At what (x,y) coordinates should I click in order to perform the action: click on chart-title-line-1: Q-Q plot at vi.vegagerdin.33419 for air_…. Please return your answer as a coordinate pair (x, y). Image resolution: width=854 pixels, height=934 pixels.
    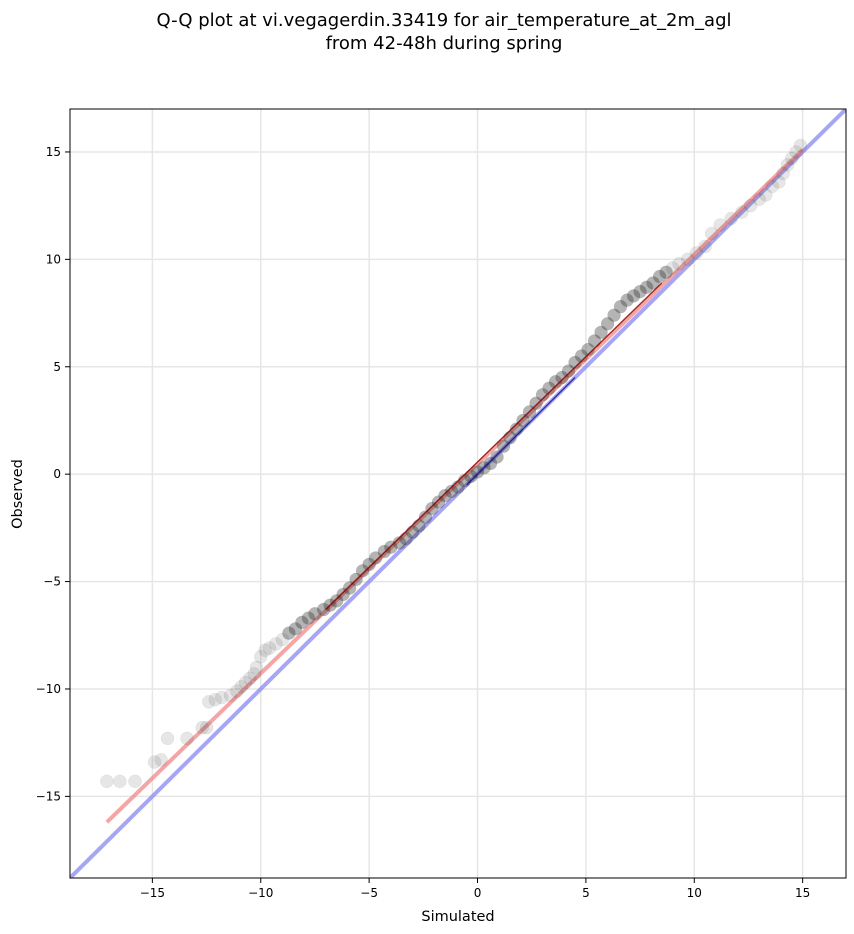
    Looking at the image, I should click on (444, 20).